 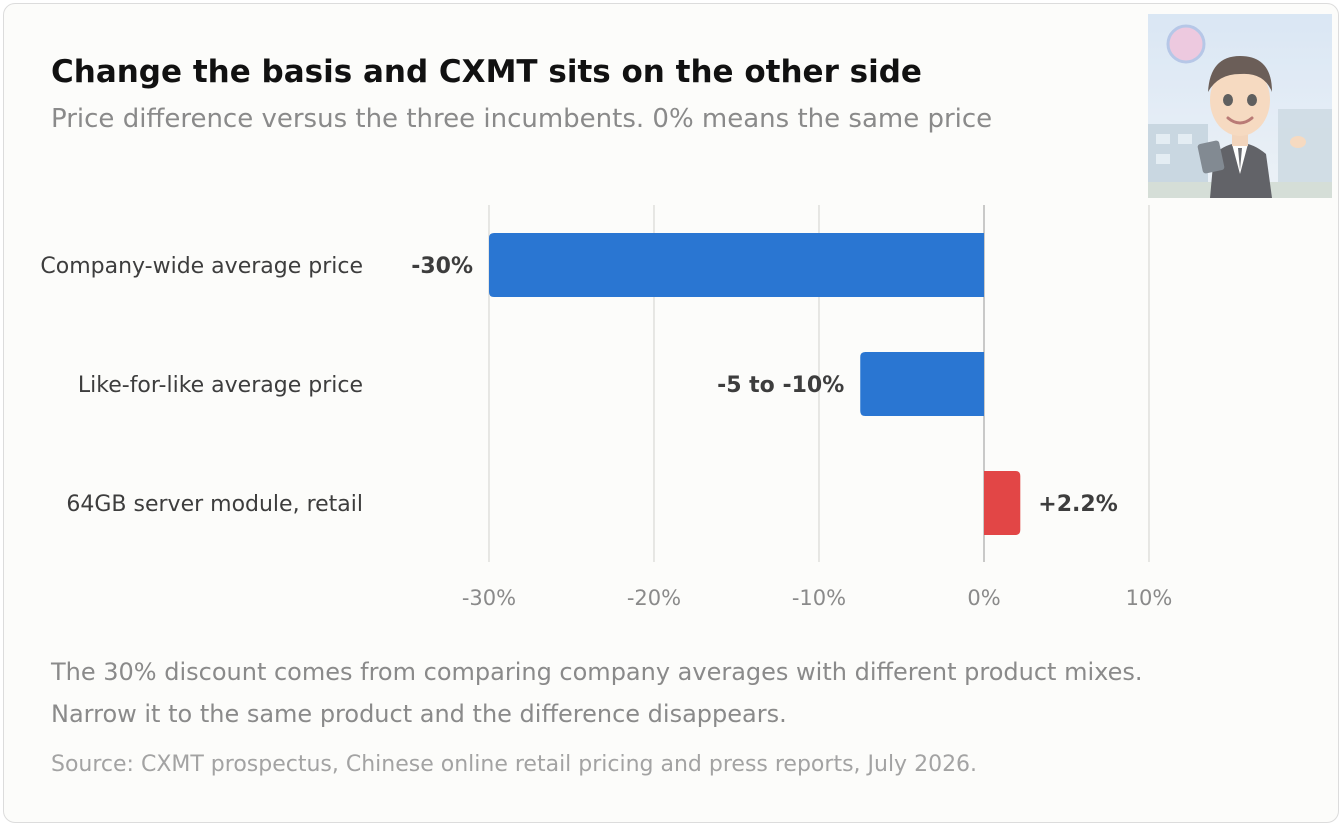 What do you see at coordinates (220, 385) in the screenshot?
I see `category-label: Like-for-like average price` at bounding box center [220, 385].